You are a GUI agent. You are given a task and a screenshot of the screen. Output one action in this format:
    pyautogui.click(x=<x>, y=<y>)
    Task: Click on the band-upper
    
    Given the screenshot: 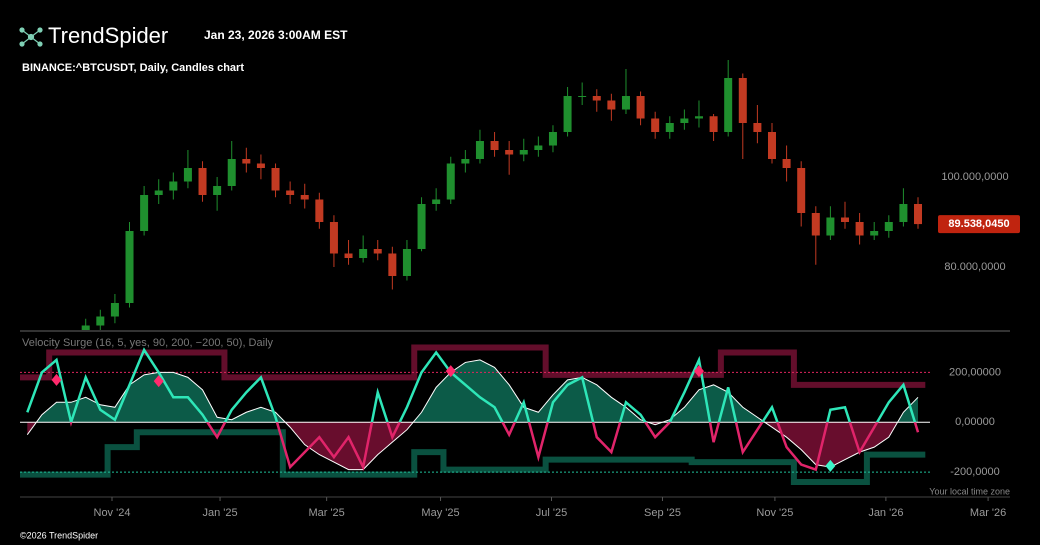 What is the action you would take?
    pyautogui.click(x=473, y=366)
    